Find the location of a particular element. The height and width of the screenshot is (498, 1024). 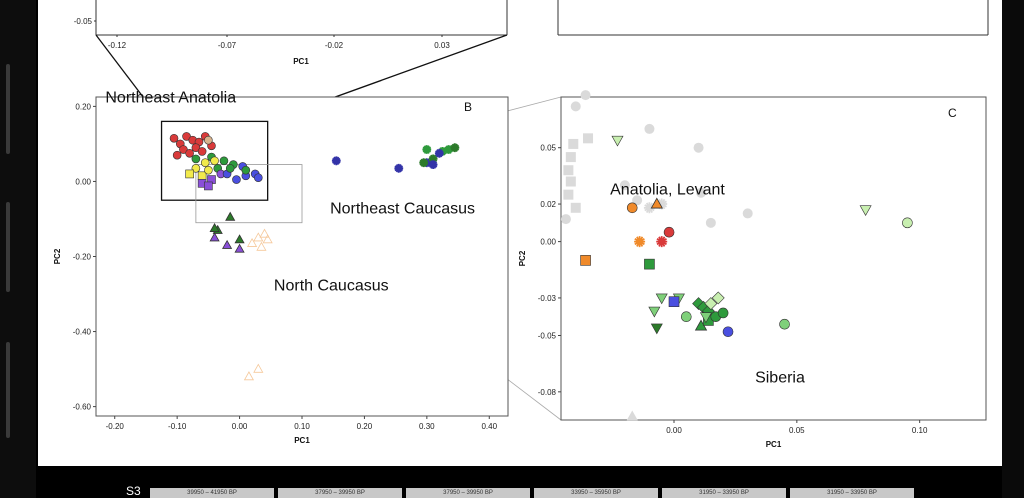

window-left-bar is located at coordinates (18, 249).